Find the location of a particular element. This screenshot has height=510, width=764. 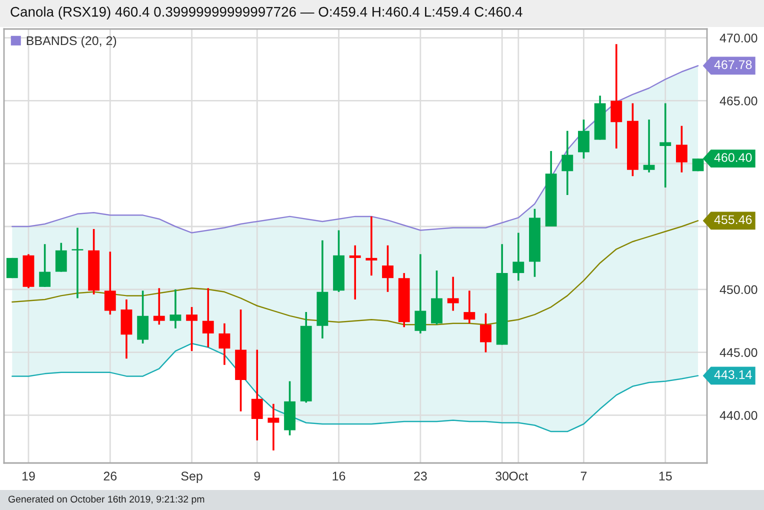

x-tick-label: 16 is located at coordinates (339, 476).